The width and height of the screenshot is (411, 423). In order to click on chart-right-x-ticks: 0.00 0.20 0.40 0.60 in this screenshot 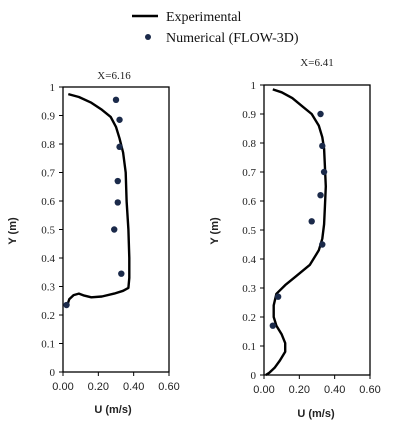, I will do `click(317, 385)`.